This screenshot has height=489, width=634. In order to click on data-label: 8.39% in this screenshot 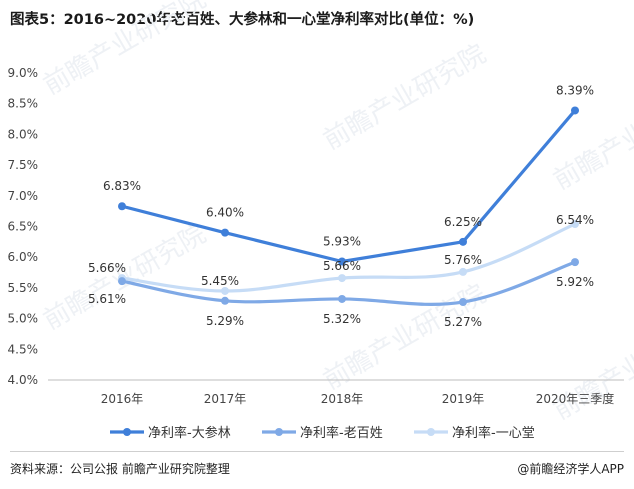, I will do `click(575, 90)`.